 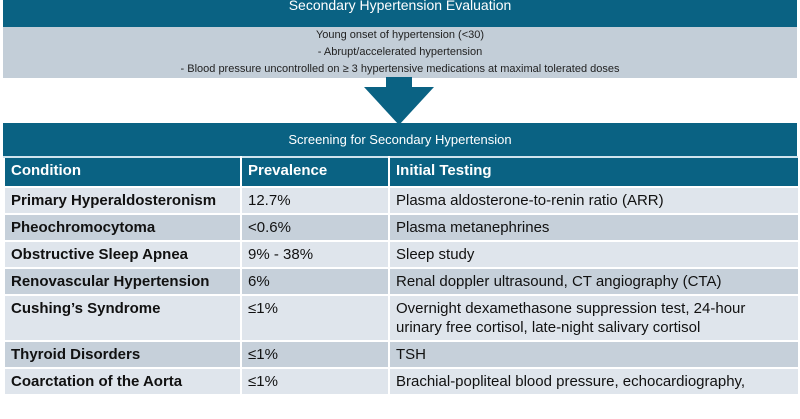 What do you see at coordinates (315, 281) in the screenshot?
I see `cell-prevalence: 6%` at bounding box center [315, 281].